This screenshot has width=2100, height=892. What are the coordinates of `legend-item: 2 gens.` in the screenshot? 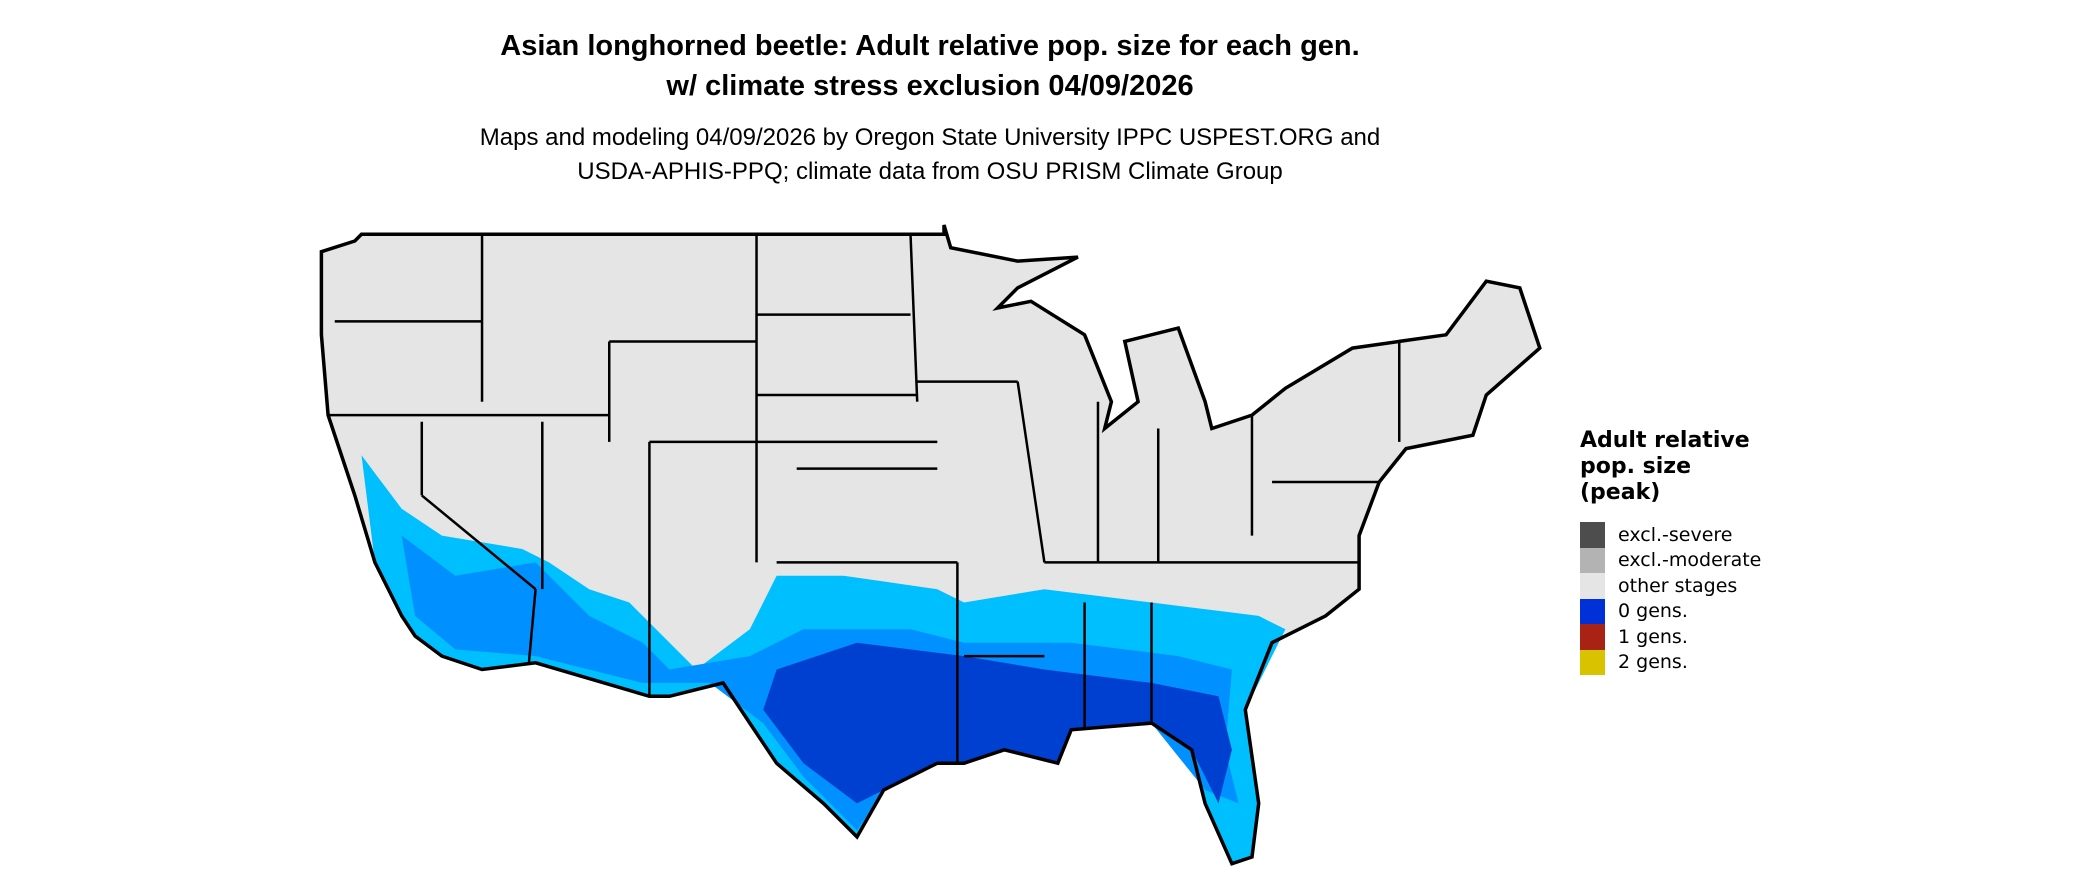 It's located at (1670, 662).